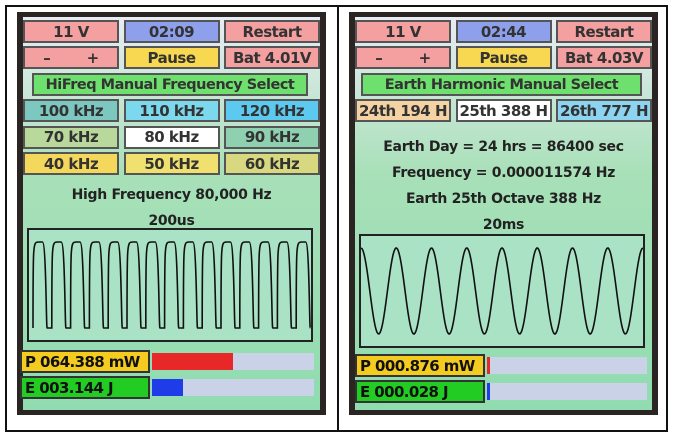 The width and height of the screenshot is (673, 437). Describe the element at coordinates (272, 110) in the screenshot. I see `option-button: 120 kHz` at that location.